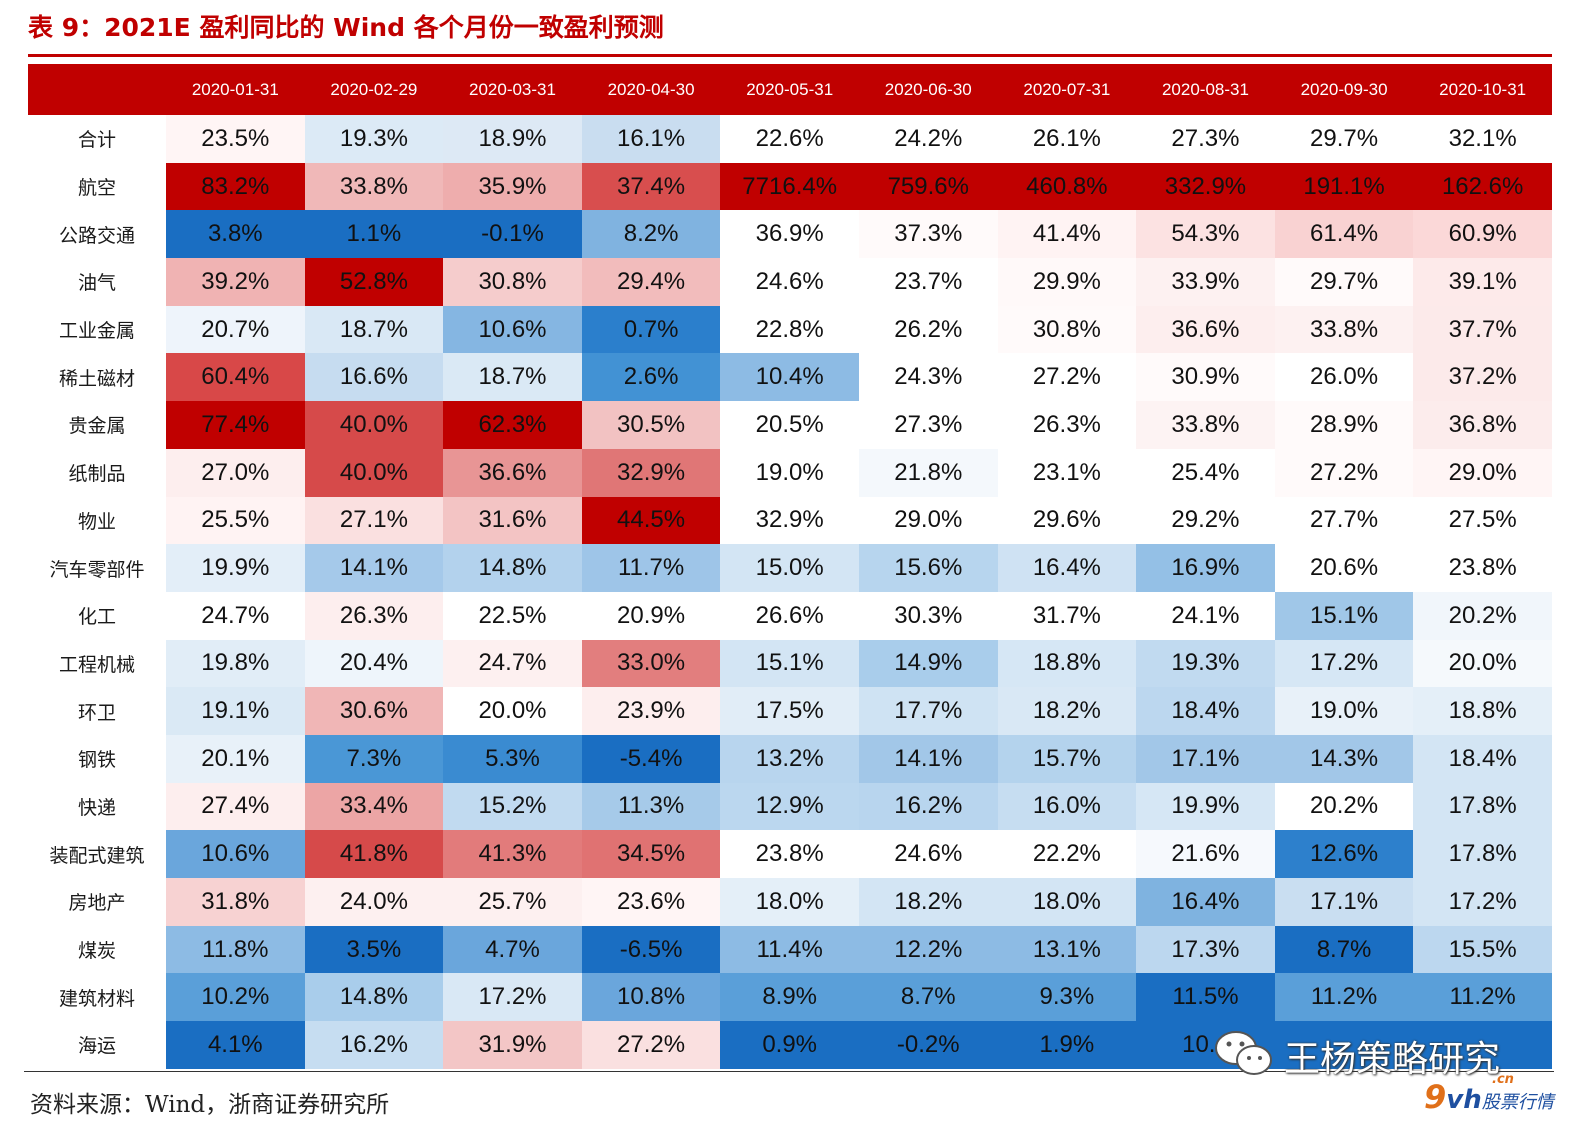  Describe the element at coordinates (235, 949) in the screenshot. I see `value-cell: 11.8%` at that location.